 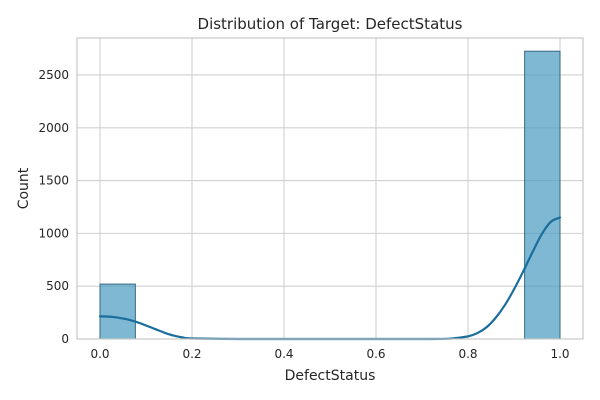 What do you see at coordinates (191, 354) in the screenshot?
I see `x-tick-label: 0.2` at bounding box center [191, 354].